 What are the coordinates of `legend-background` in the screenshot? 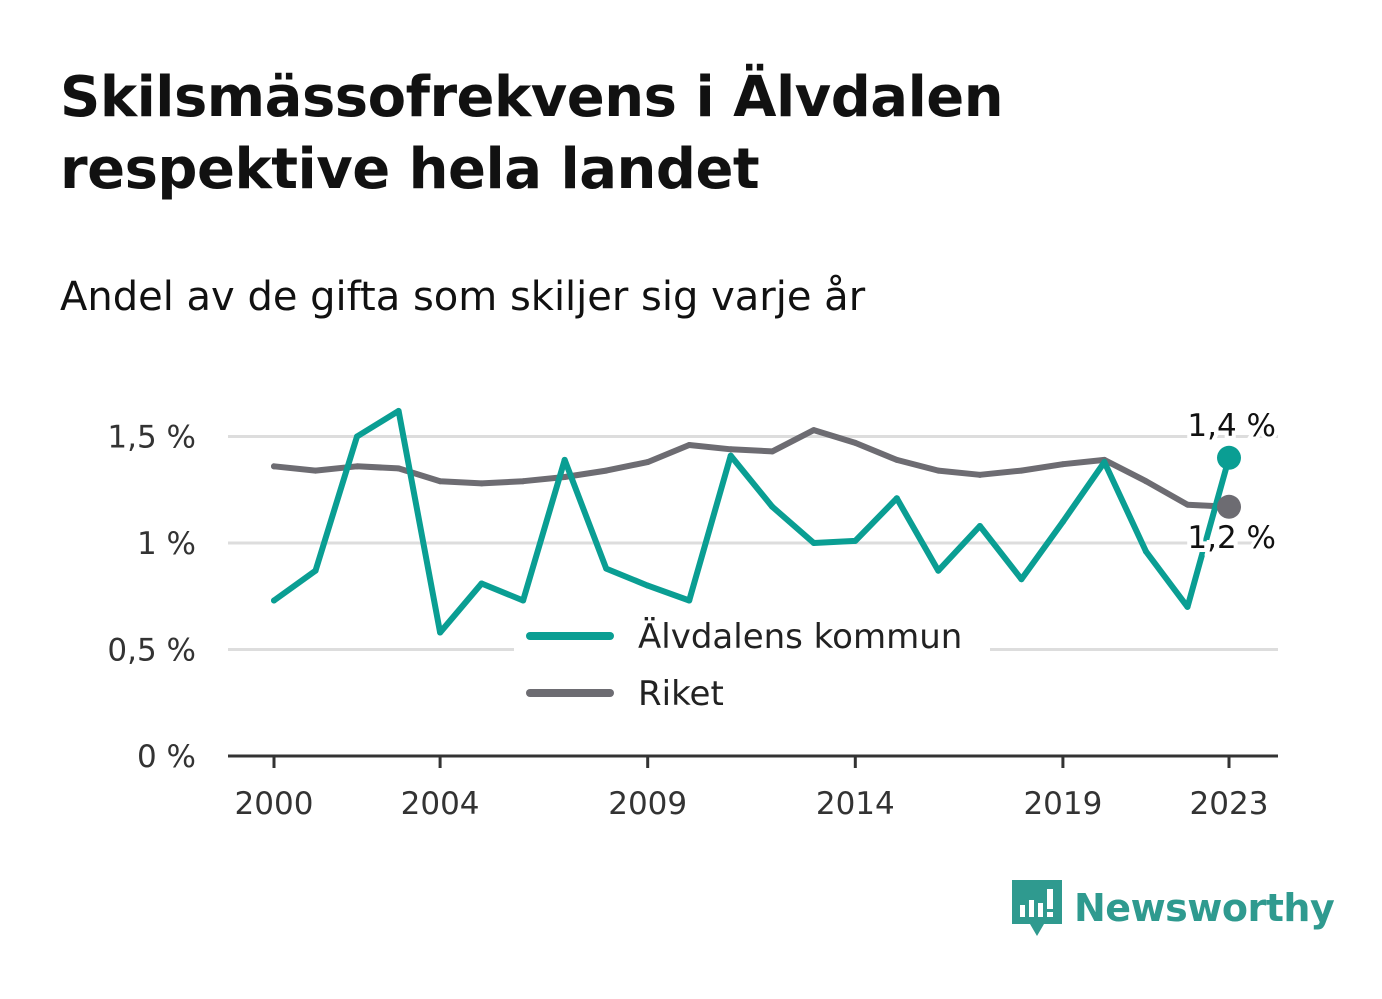 It's located at (752, 664).